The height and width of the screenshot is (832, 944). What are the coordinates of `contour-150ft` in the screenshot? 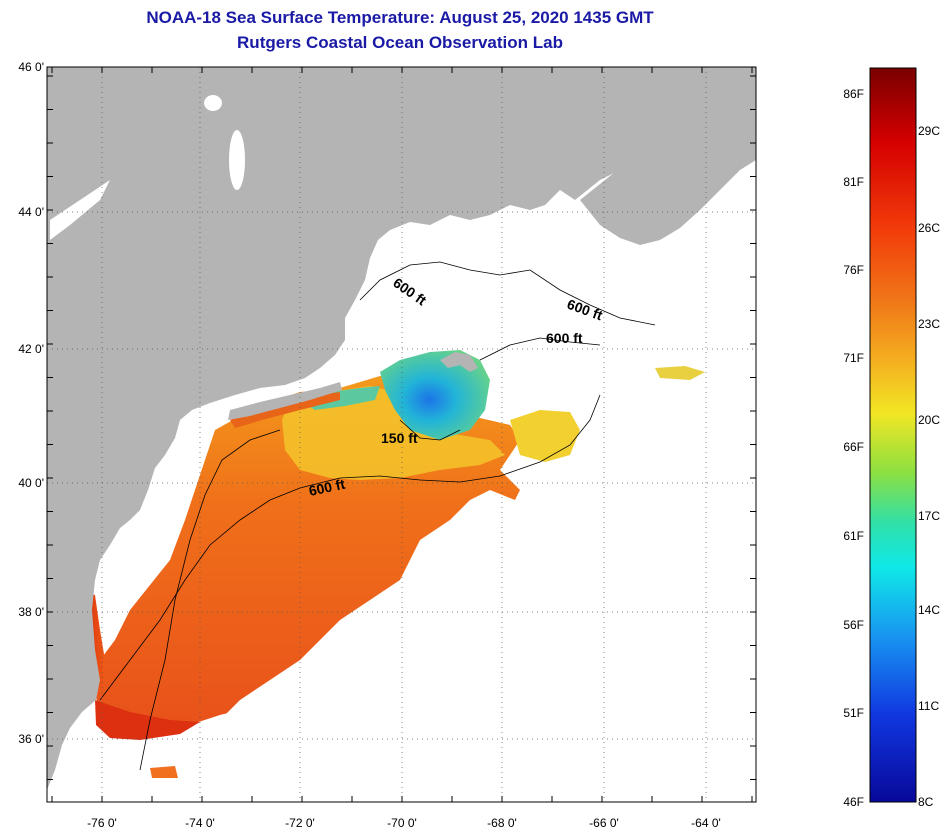 It's located at (430, 430).